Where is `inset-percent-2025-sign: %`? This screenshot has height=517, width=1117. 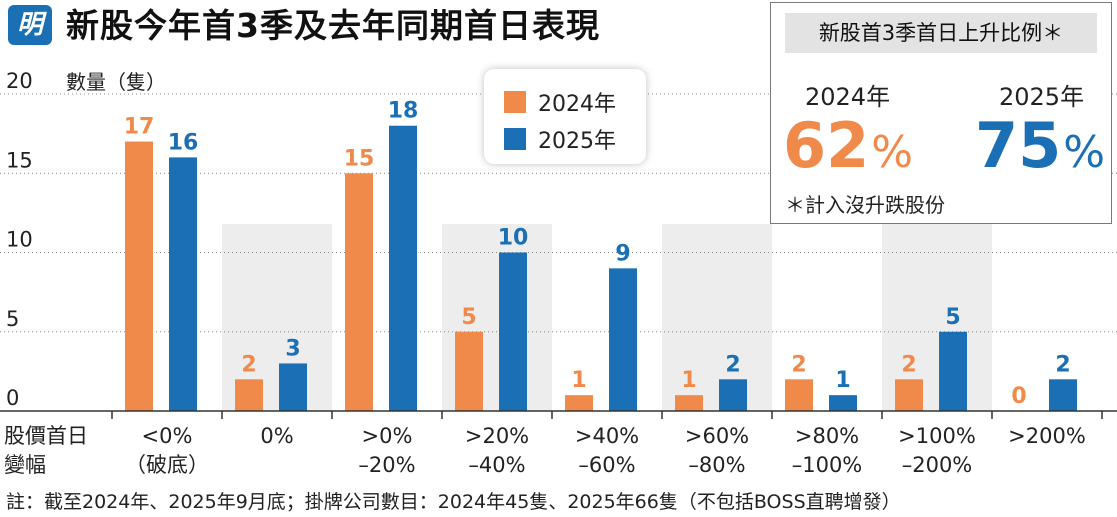
inset-percent-2025-sign: % is located at coordinates (1084, 152).